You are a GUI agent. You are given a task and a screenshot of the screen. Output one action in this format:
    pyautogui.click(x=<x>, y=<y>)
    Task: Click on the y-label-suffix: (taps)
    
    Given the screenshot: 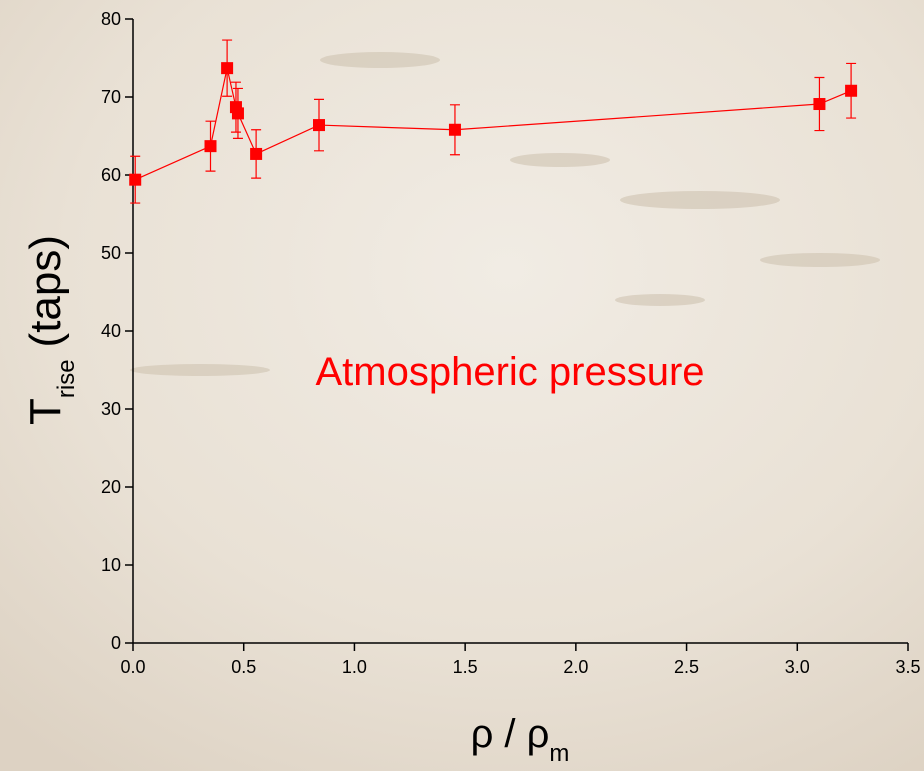 What is the action you would take?
    pyautogui.click(x=45, y=291)
    